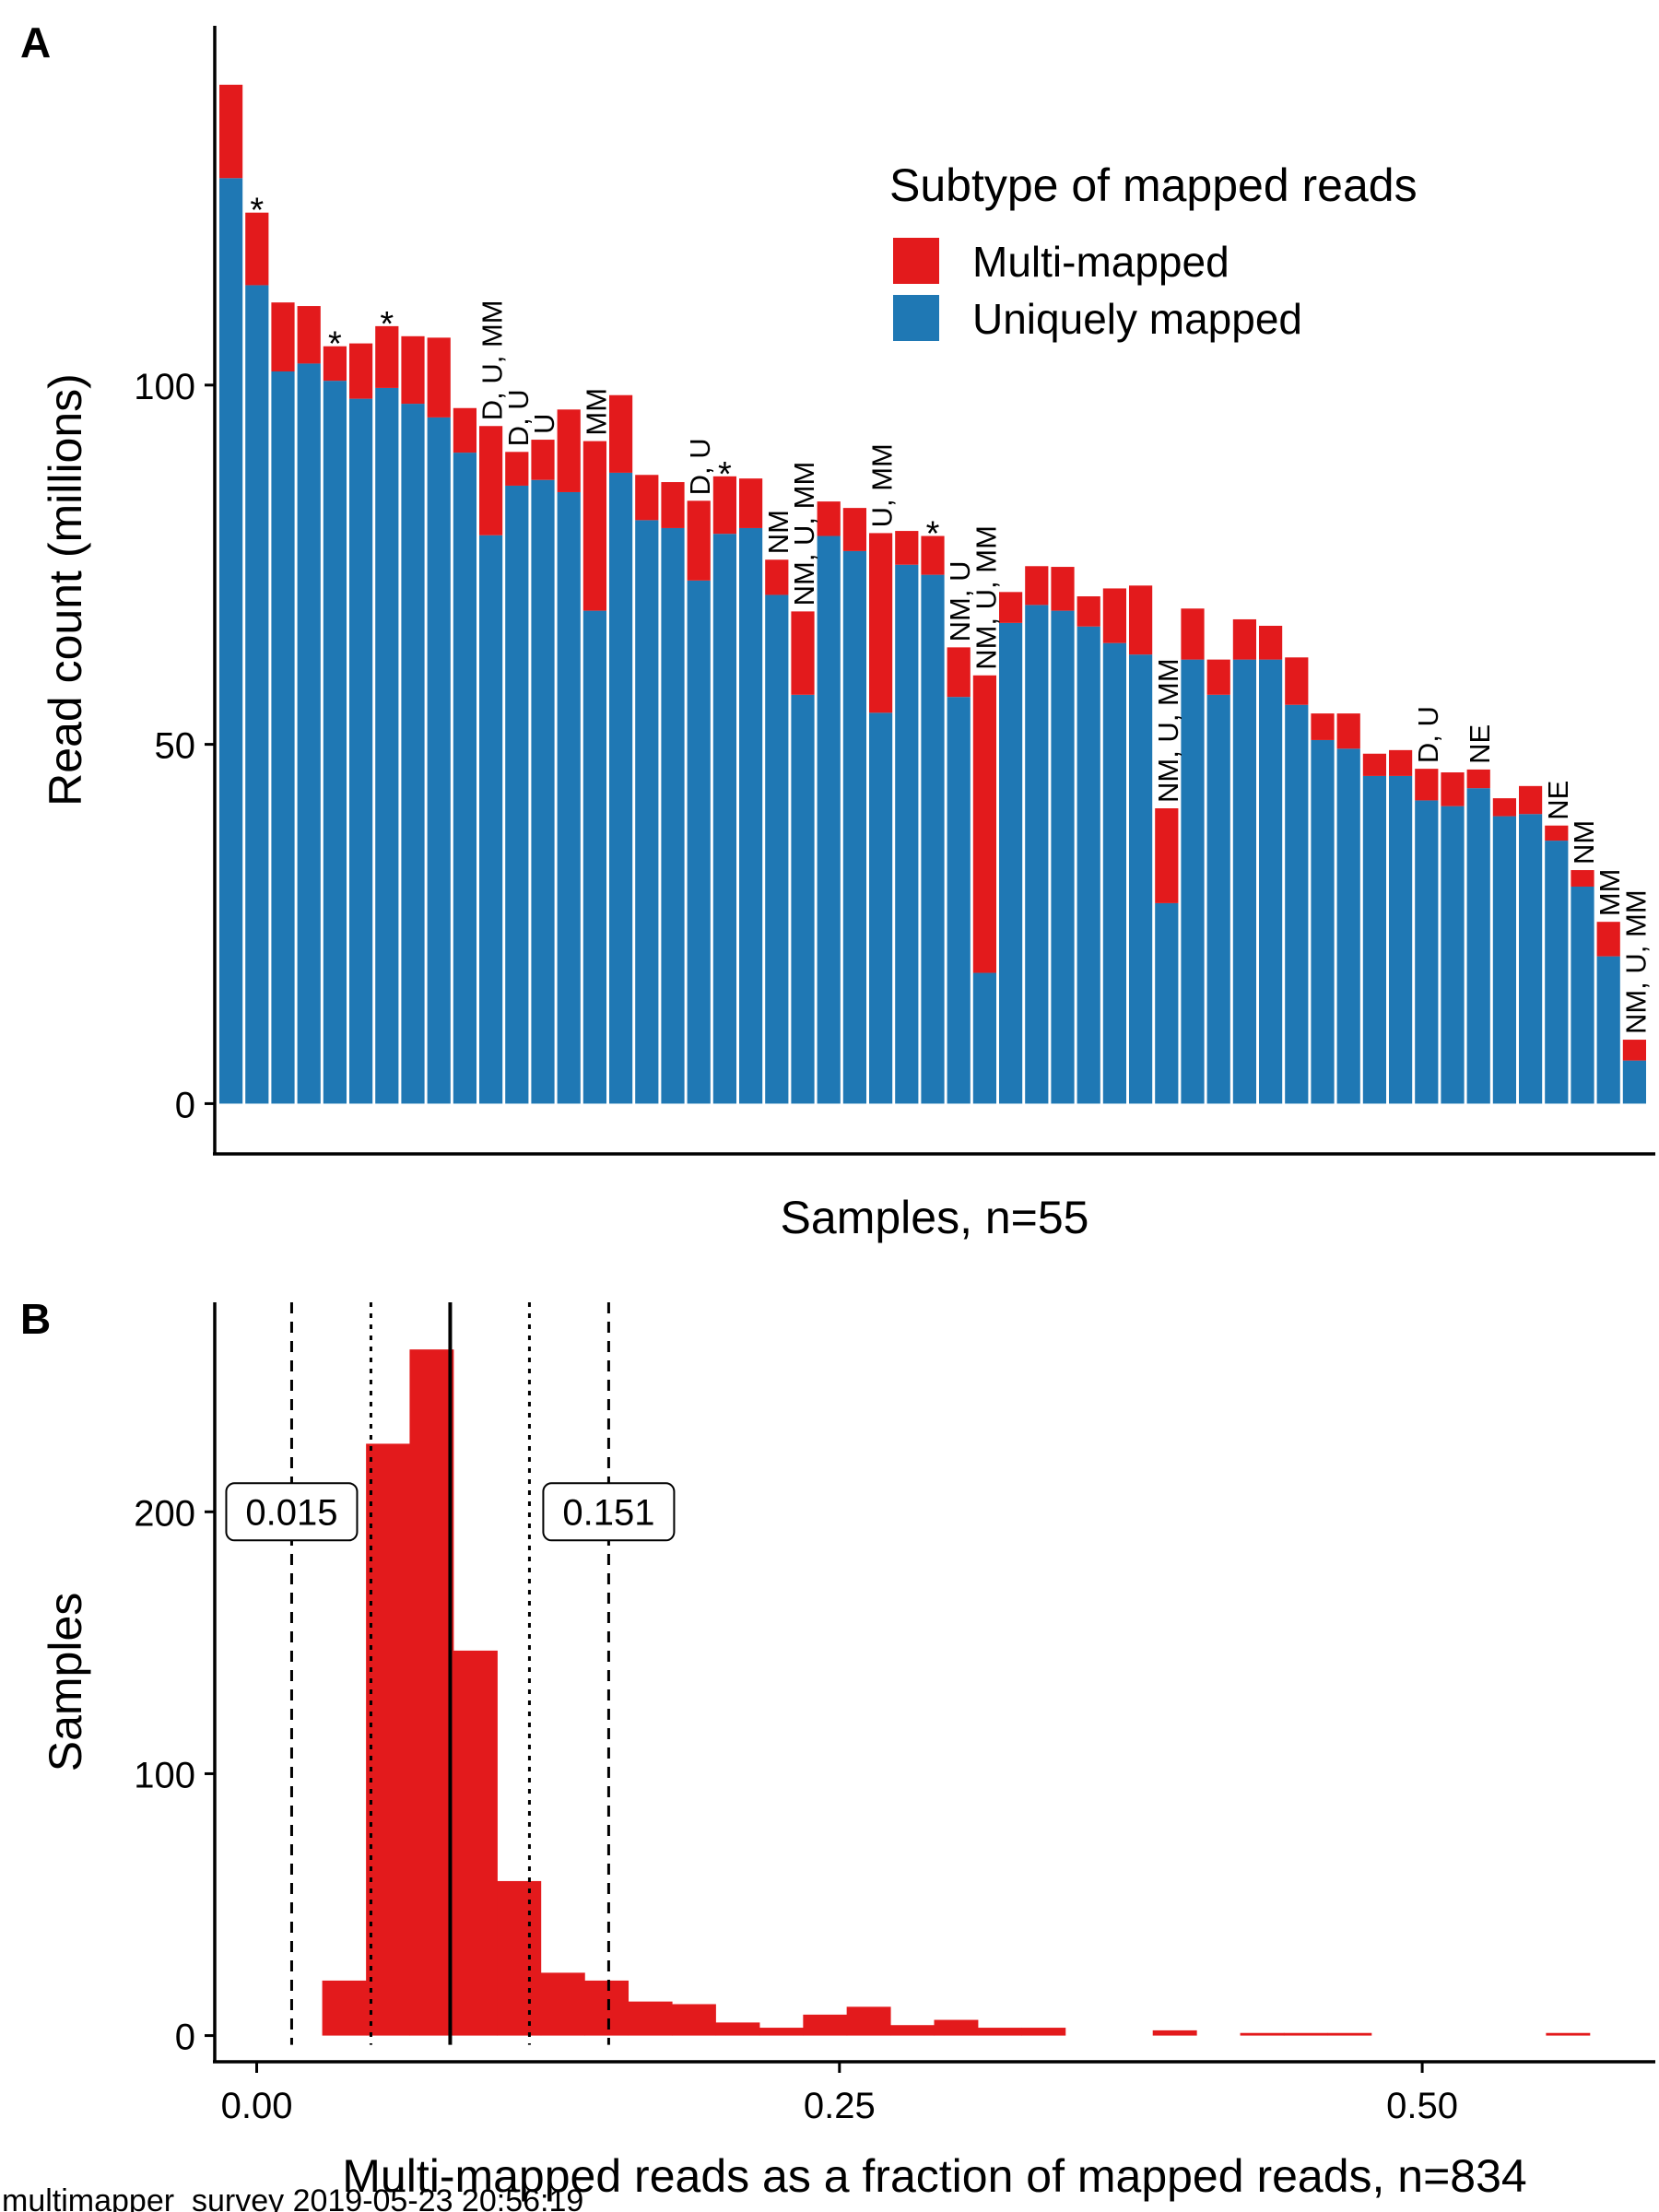 The image size is (1659, 2212). I want to click on annotation-label-13: U, so click(544, 424).